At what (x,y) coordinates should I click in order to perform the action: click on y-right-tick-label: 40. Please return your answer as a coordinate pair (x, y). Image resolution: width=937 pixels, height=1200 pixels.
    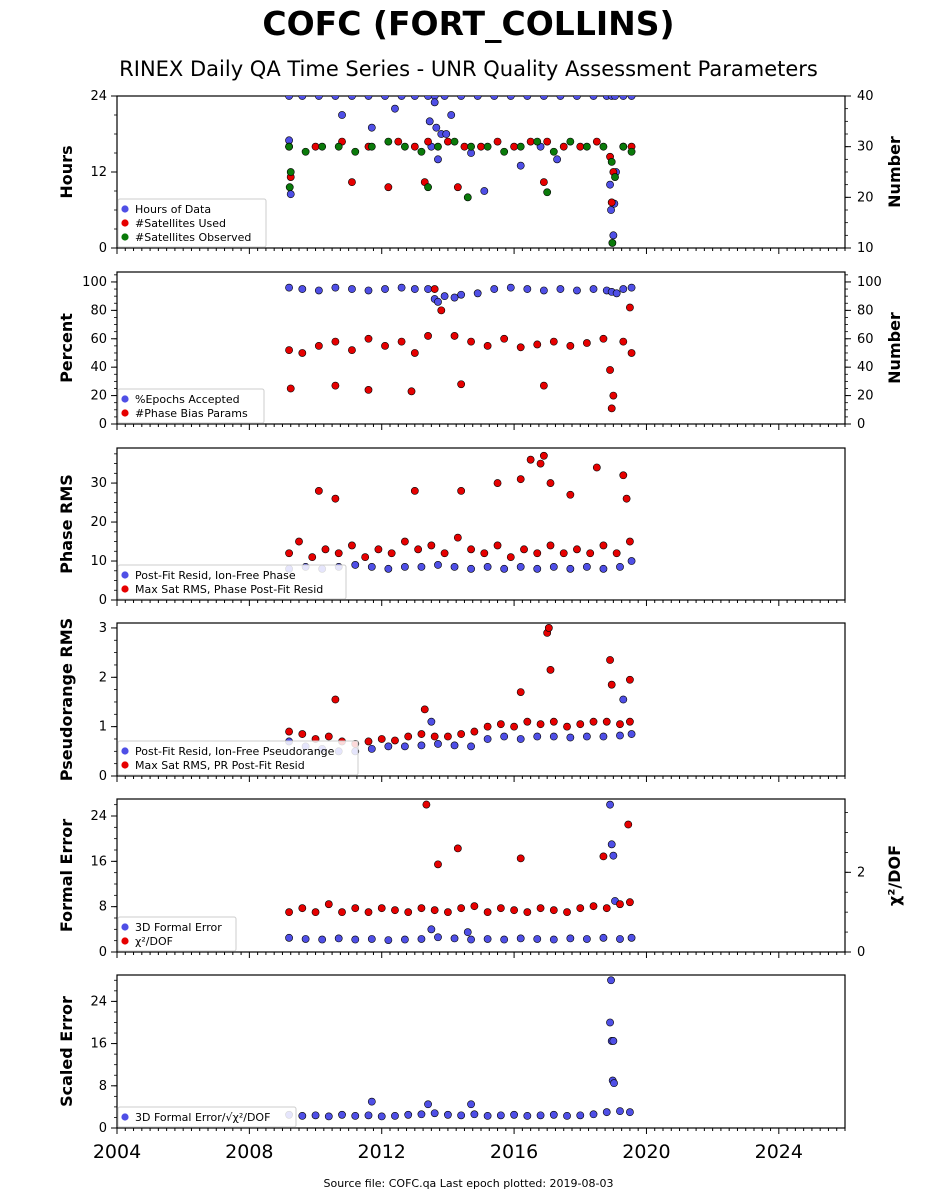
    Looking at the image, I should click on (865, 367).